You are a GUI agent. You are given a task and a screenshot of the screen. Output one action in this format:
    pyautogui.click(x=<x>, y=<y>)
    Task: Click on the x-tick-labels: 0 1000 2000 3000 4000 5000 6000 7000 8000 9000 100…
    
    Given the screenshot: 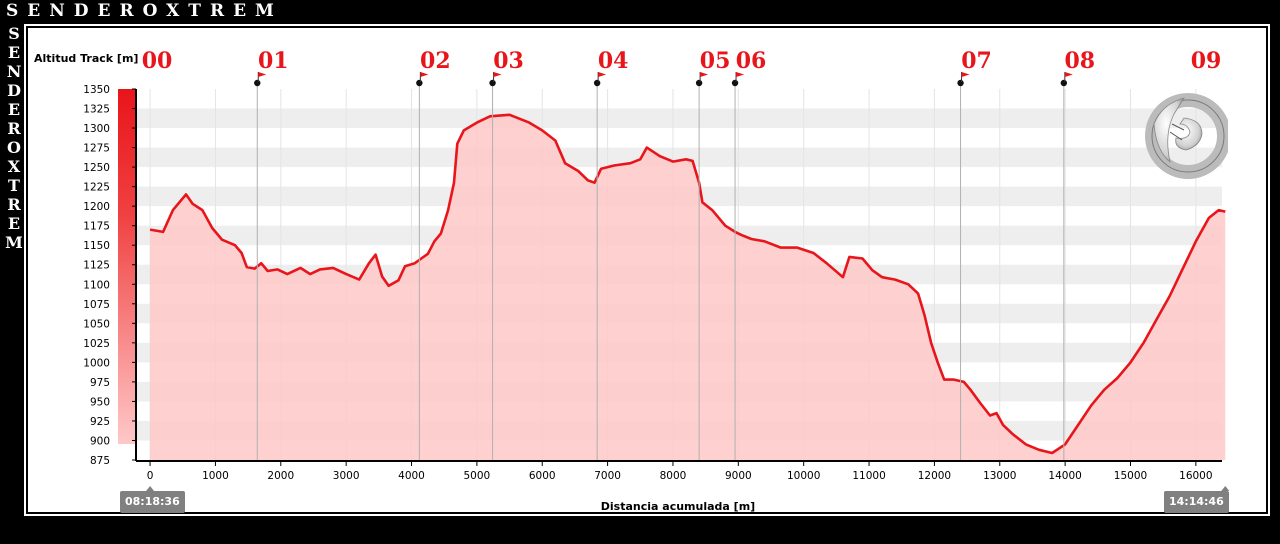 What is the action you would take?
    pyautogui.click(x=688, y=476)
    